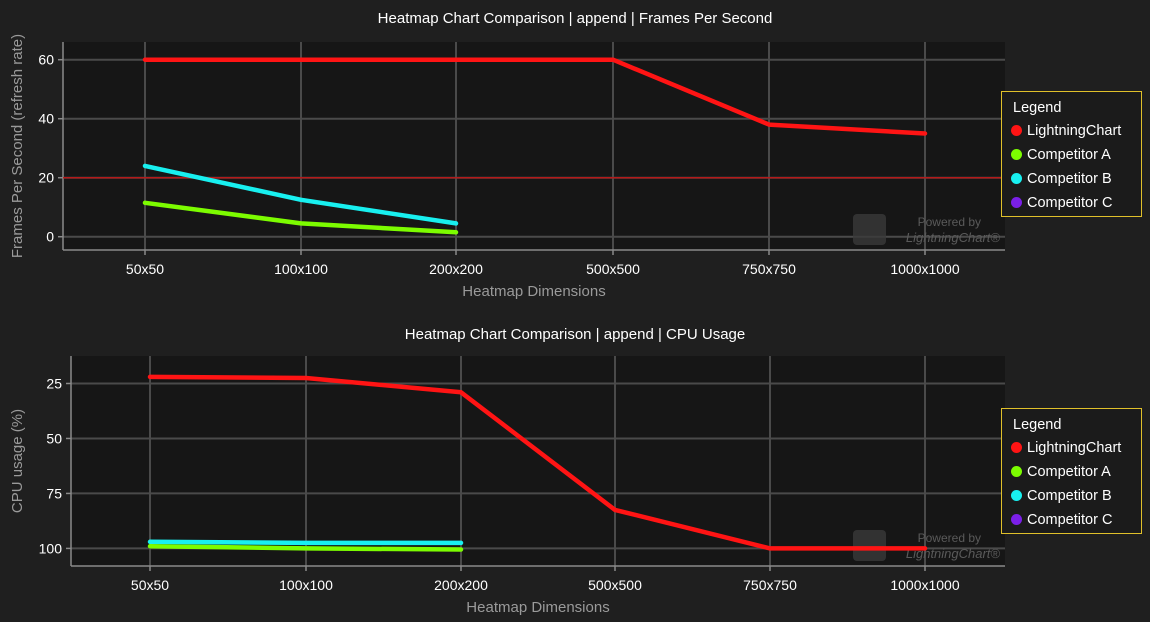  Describe the element at coordinates (461, 585) in the screenshot. I see `cpu-x-tick-label: 200x200` at that location.